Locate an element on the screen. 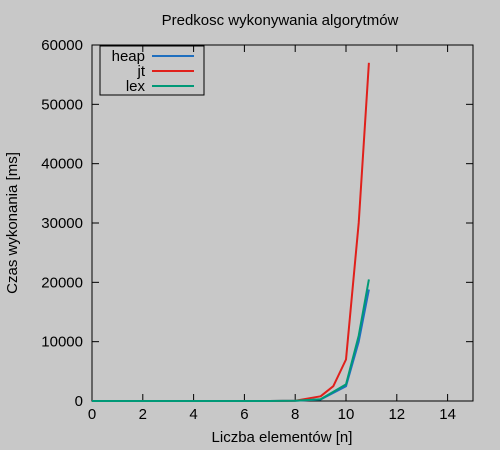  y-tick-label: 20000 is located at coordinates (62, 282).